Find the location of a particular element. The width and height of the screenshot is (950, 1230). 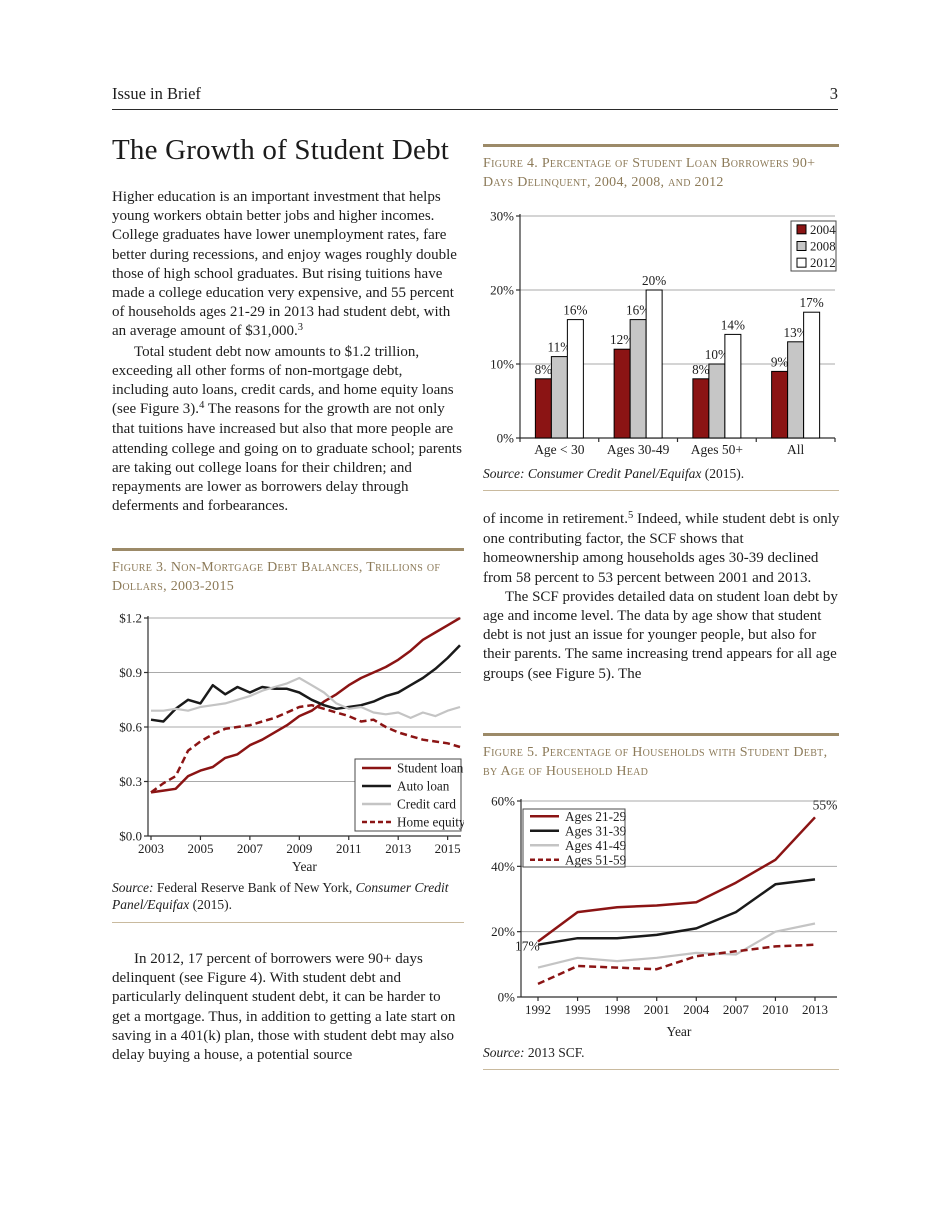

svg-text: Ages 21-29 is located at coordinates (596, 815).